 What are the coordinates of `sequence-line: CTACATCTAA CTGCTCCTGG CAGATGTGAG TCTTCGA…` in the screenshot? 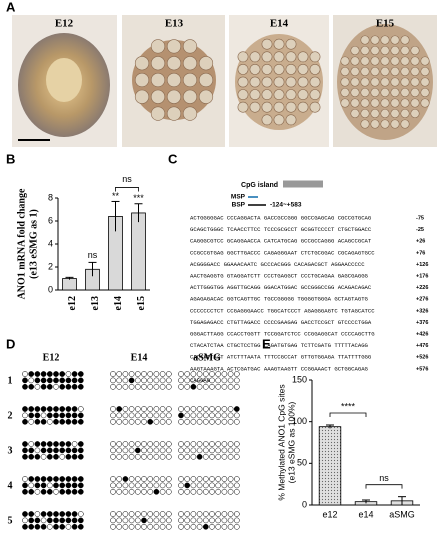 It's located at (279, 345).